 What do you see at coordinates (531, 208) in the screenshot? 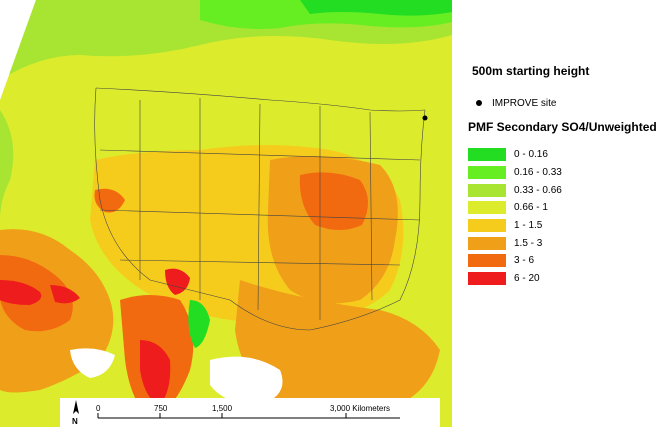
I see `legend-label: 0.66 - 1` at bounding box center [531, 208].